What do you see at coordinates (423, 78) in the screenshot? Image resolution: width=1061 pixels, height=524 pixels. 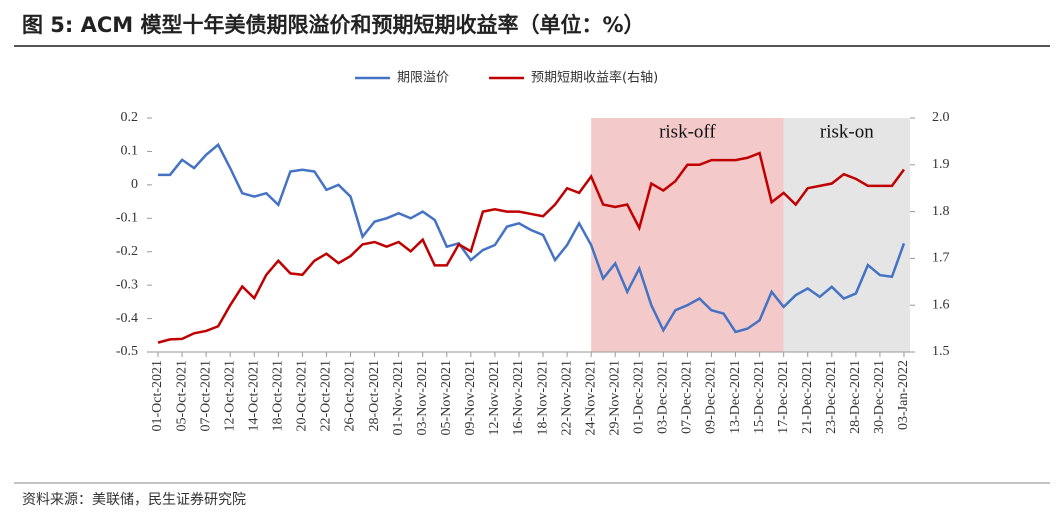 I see `legend-label: 期限溢价` at bounding box center [423, 78].